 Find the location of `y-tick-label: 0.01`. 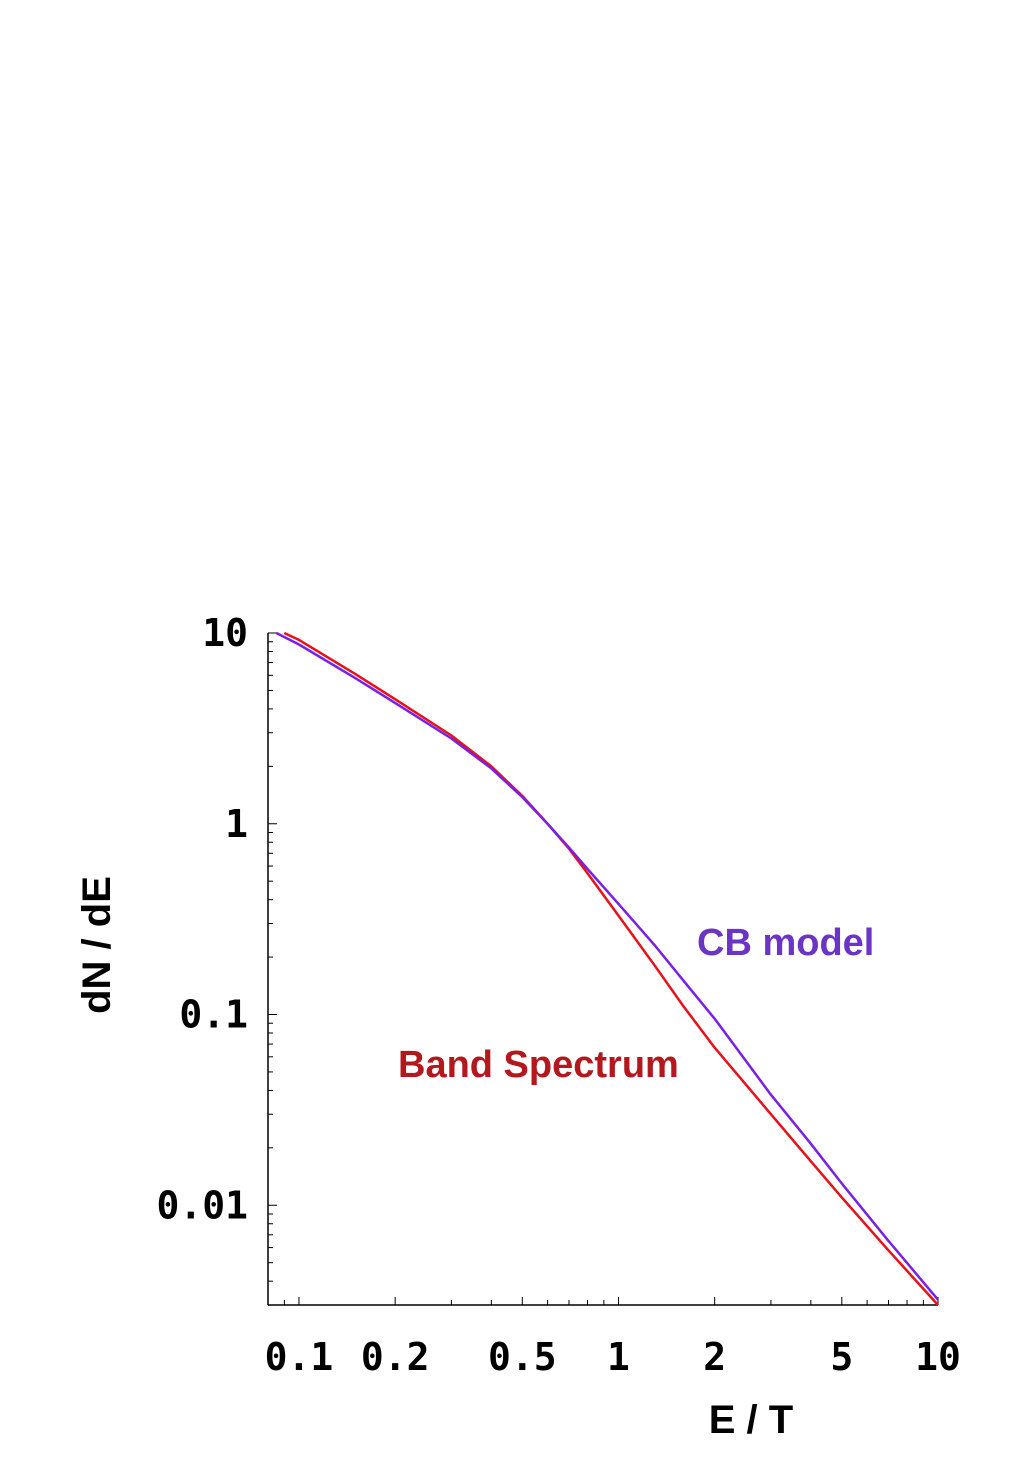

y-tick-label: 0.01 is located at coordinates (202, 1205).